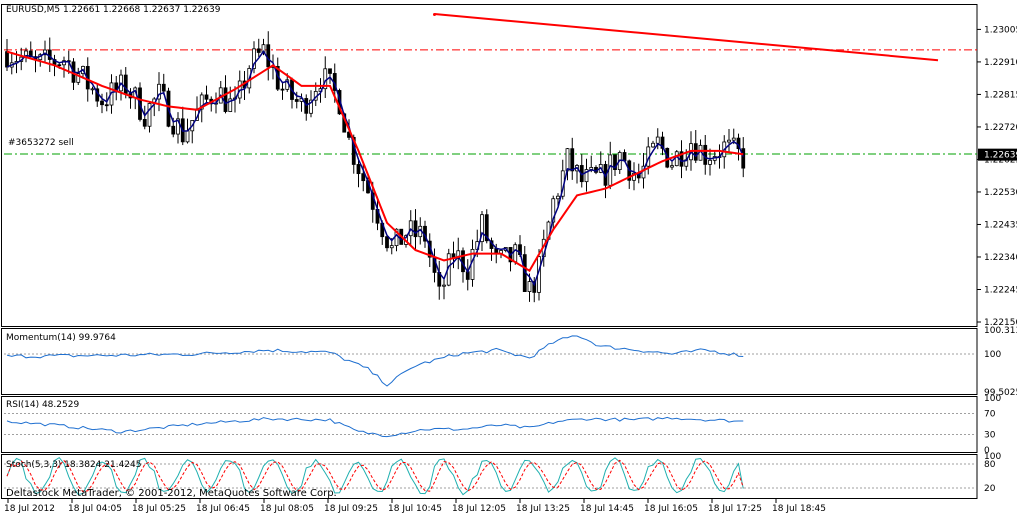  I want to click on time-tick-label: 18 Jul 2012, so click(29, 509).